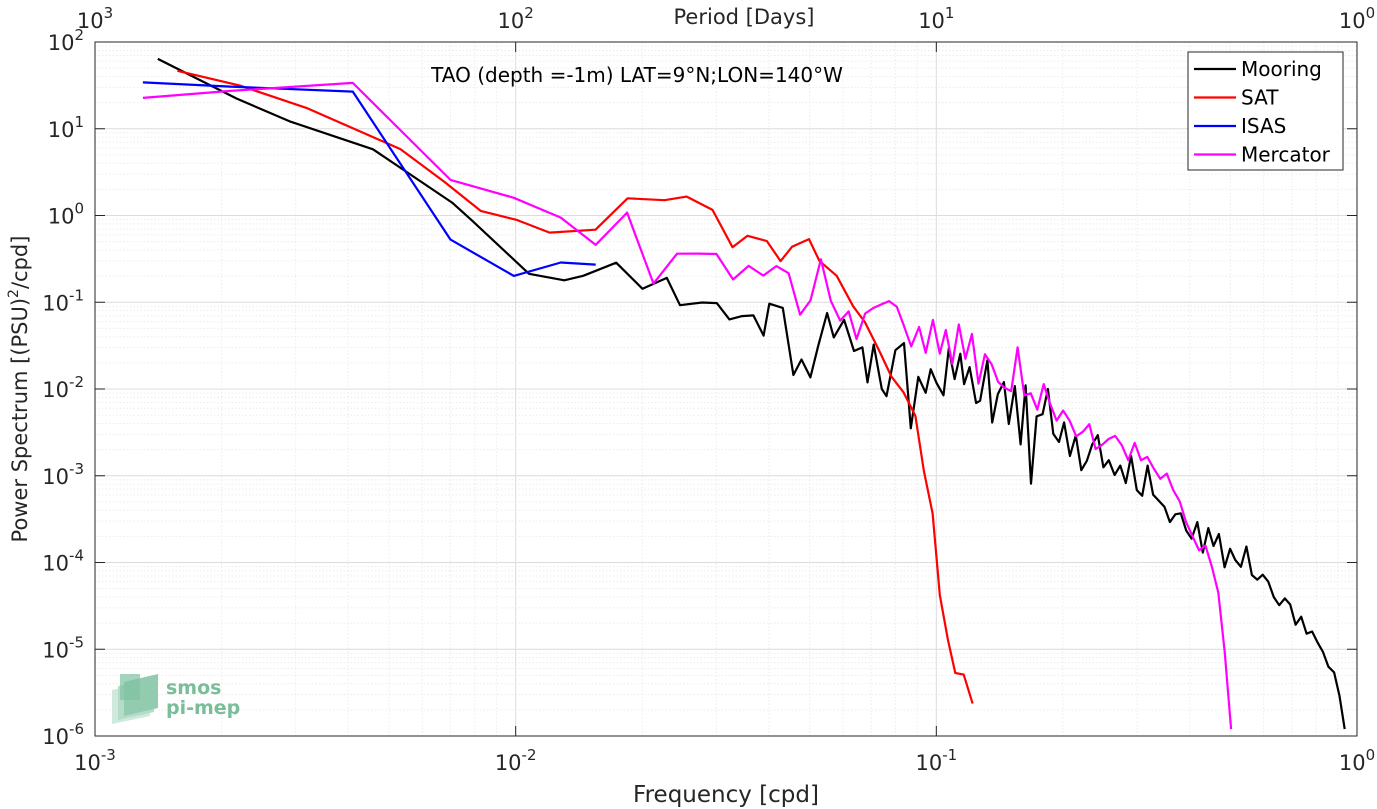  I want to click on y-tick-label: 10⁻⁵, so click(63, 647).